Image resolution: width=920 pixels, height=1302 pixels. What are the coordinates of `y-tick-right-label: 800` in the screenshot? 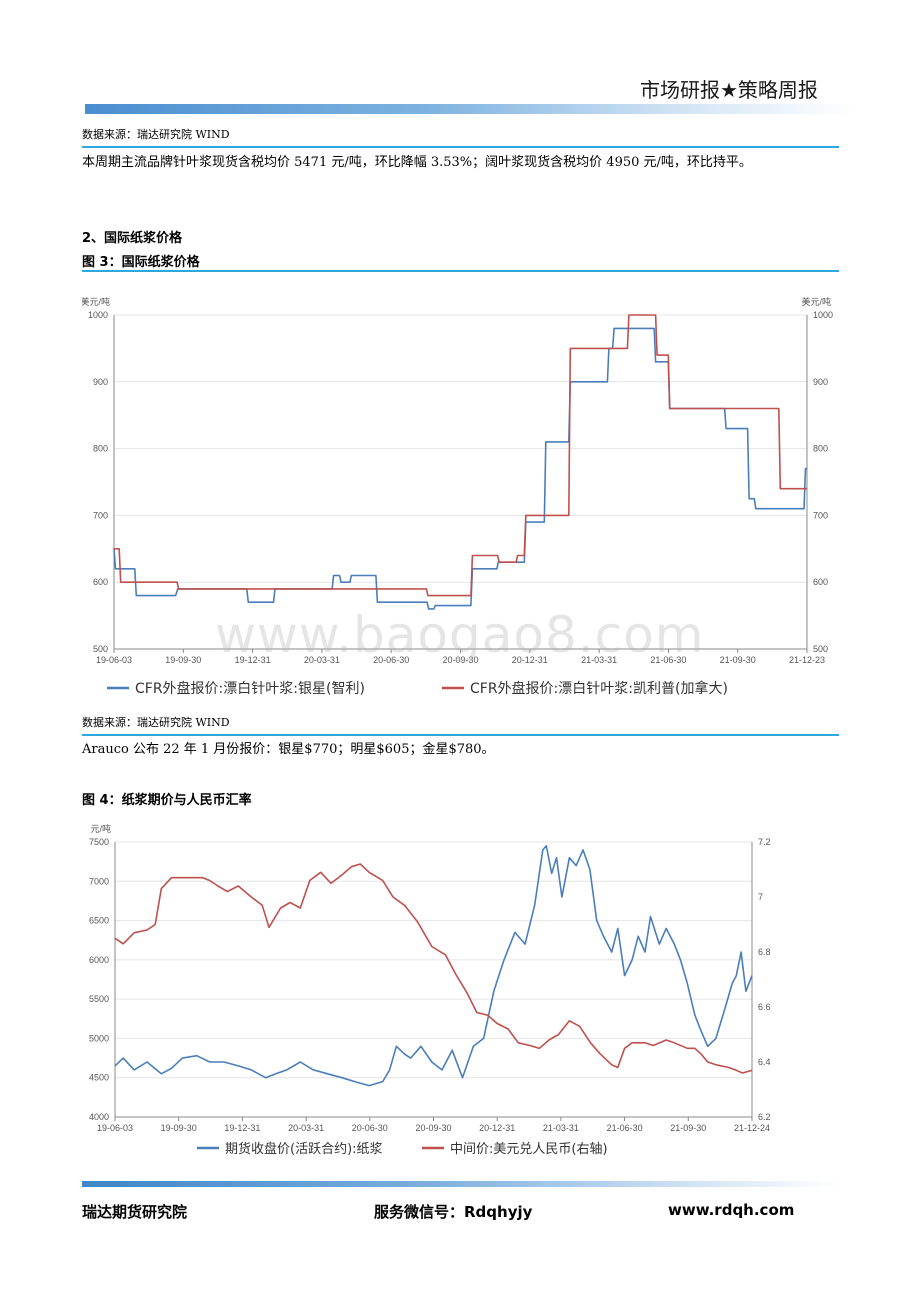 It's located at (820, 449).